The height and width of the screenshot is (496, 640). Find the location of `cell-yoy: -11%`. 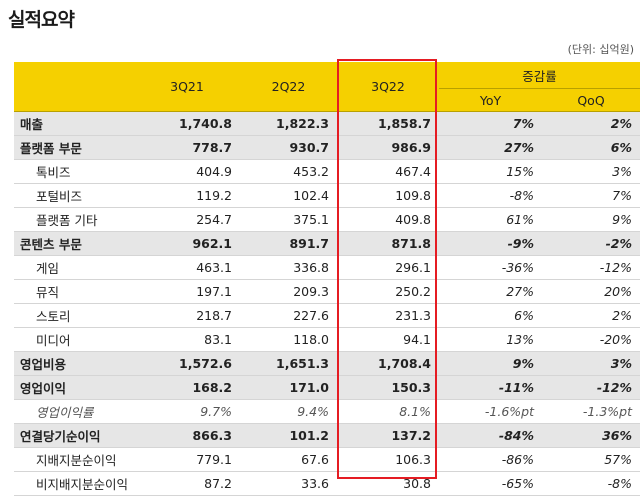

cell-yoy: -11% is located at coordinates (490, 387).